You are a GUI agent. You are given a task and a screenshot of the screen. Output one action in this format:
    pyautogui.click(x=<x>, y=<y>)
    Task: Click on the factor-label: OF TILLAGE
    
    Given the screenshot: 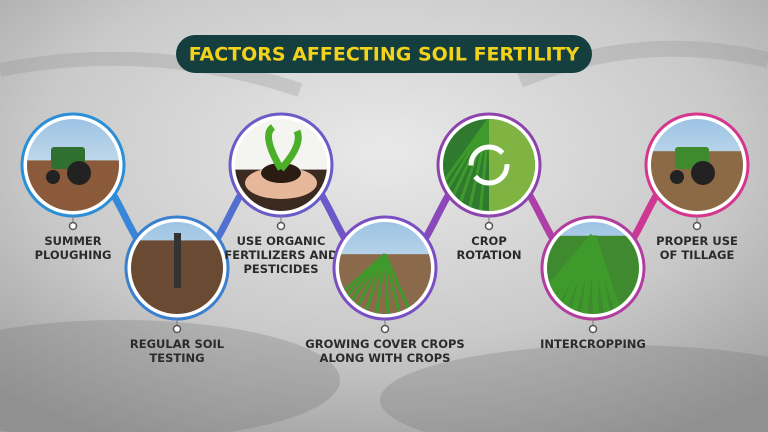 What is the action you would take?
    pyautogui.click(x=697, y=255)
    